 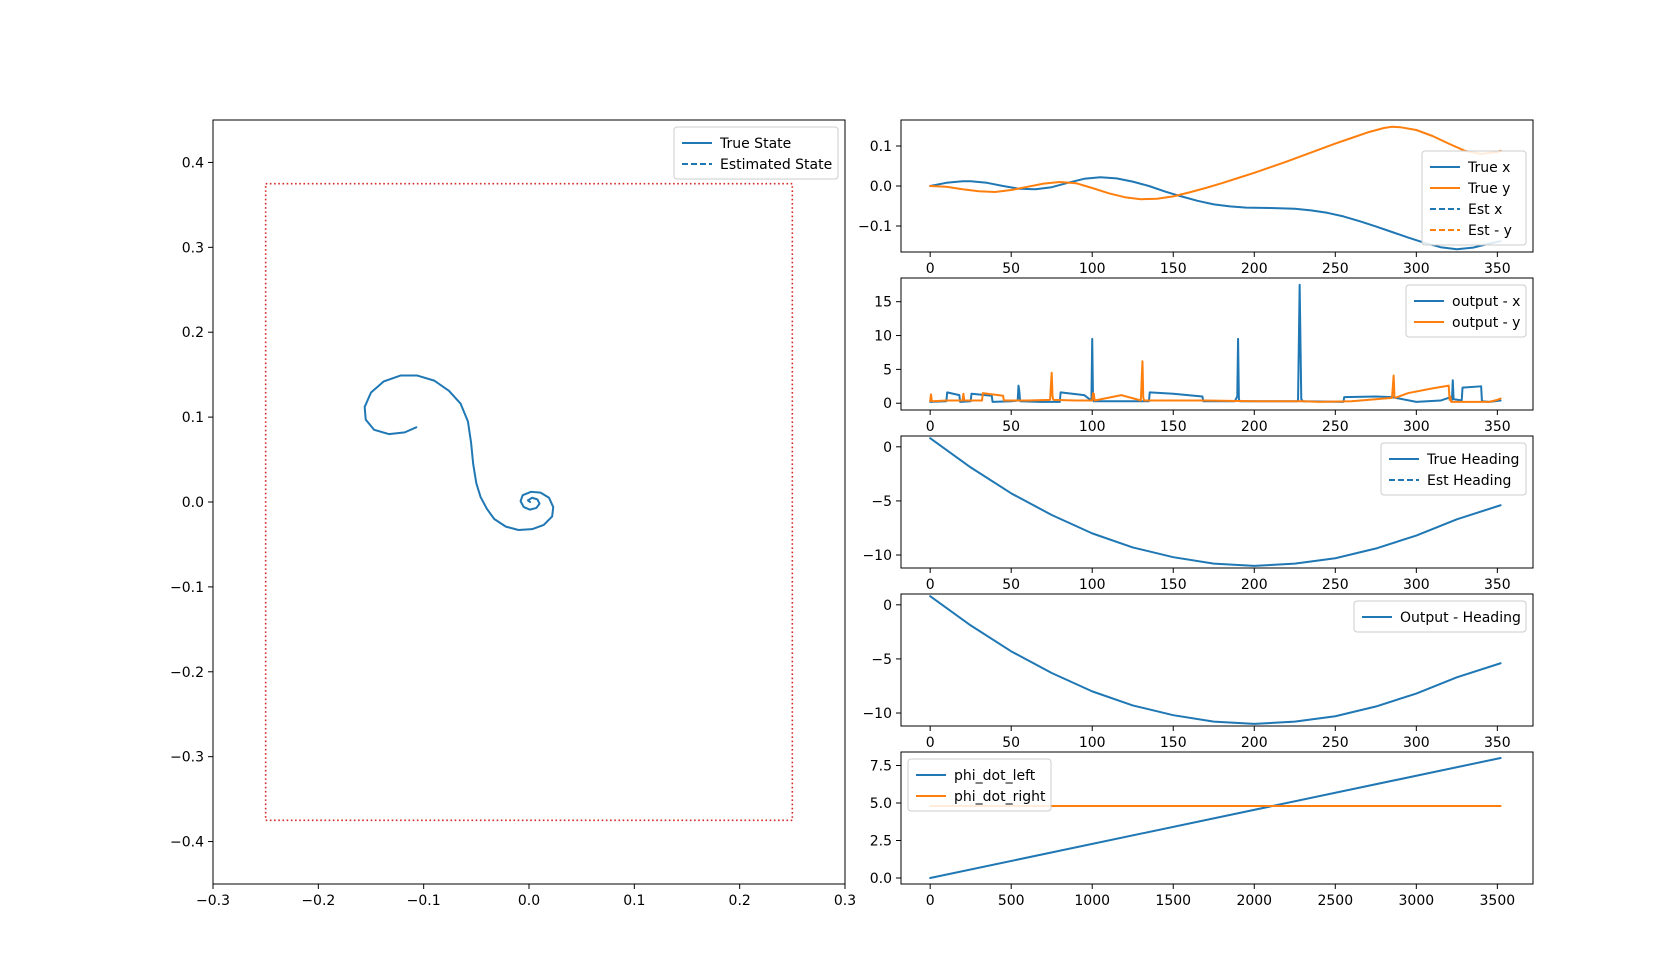 What do you see at coordinates (877, 556) in the screenshot?
I see `heading-y-tick-label: −10` at bounding box center [877, 556].